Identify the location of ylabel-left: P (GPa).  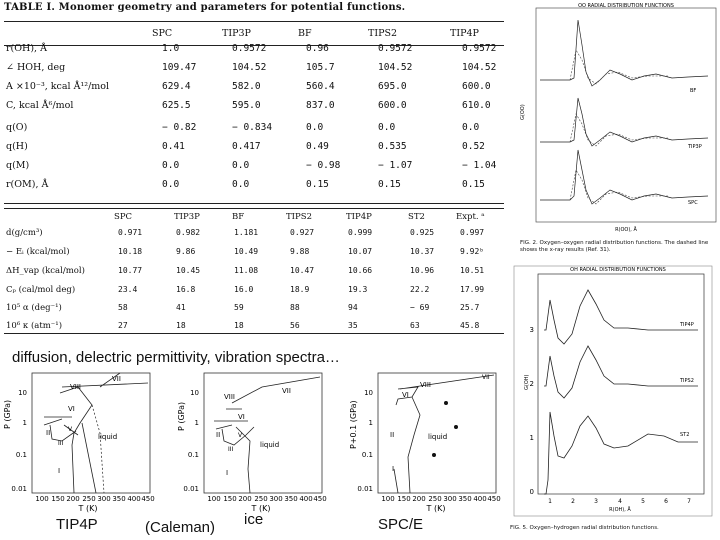
(7, 414).